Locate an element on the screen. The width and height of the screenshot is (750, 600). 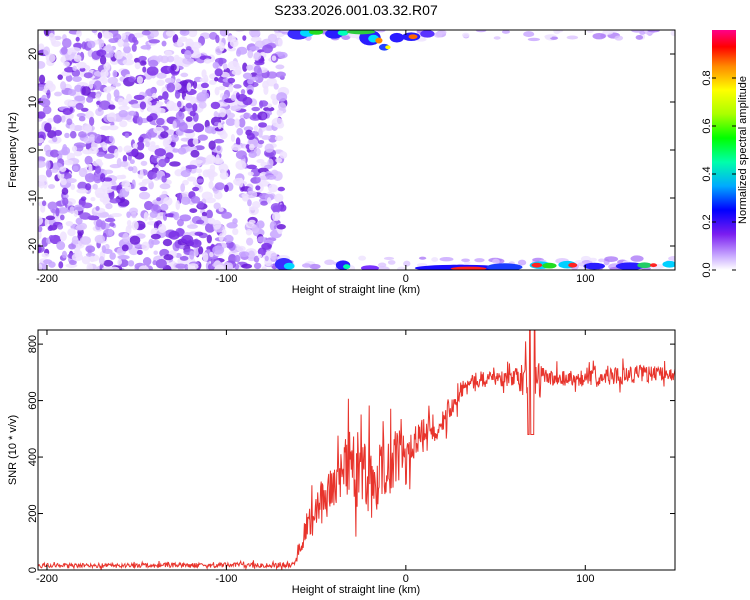
heatmap-y-tick-label: 20 is located at coordinates (33, 54).